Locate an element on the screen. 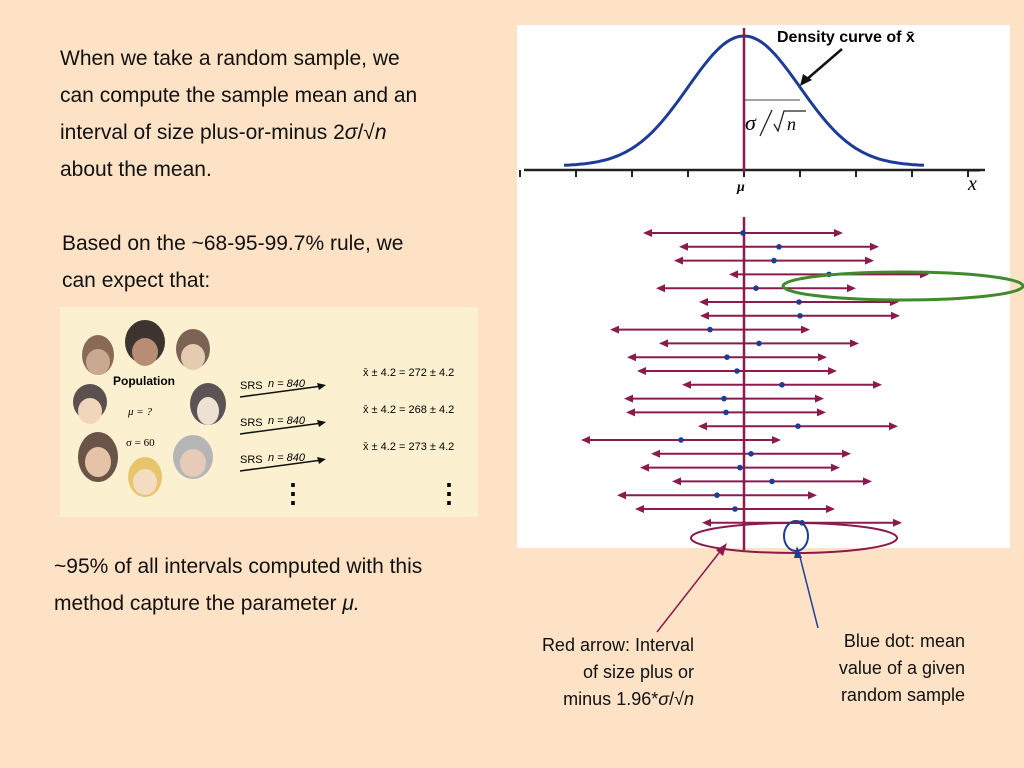 This screenshot has width=1024, height=768. red-note-prefix: minus 1.96* is located at coordinates (611, 699).